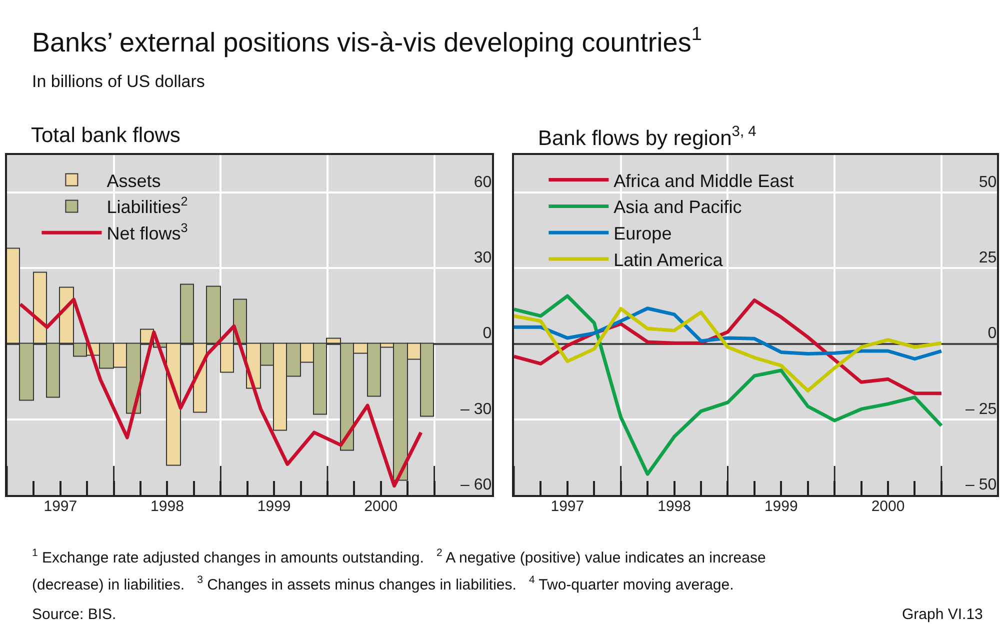 The image size is (1000, 637). What do you see at coordinates (476, 485) in the screenshot?
I see `y-tick-label: – 60` at bounding box center [476, 485].